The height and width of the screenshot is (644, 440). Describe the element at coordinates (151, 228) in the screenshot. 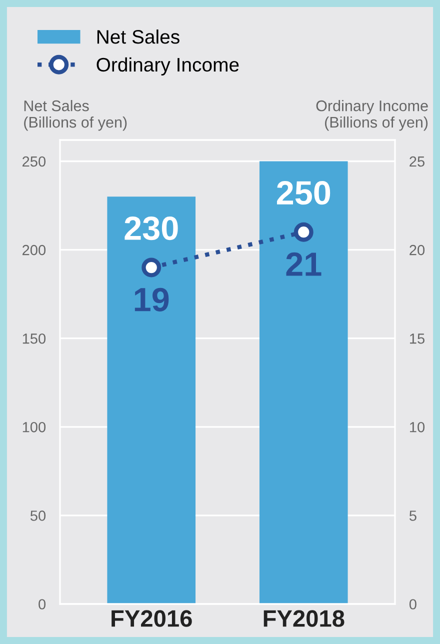

I see `data-label: 230` at that location.